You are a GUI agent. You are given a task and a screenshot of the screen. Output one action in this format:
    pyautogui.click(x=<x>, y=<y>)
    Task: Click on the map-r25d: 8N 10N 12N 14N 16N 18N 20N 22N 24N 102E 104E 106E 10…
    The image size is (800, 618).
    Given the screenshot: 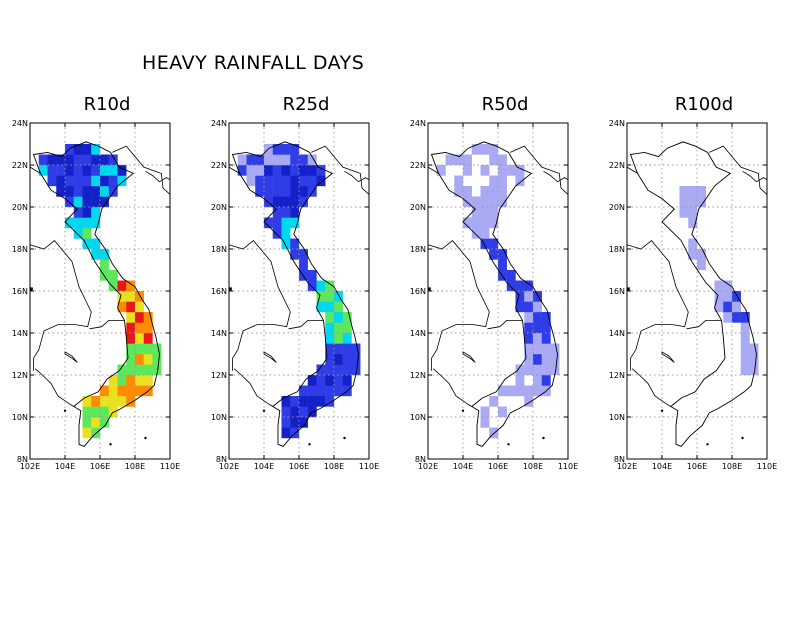 What is the action you would take?
    pyautogui.click(x=295, y=295)
    